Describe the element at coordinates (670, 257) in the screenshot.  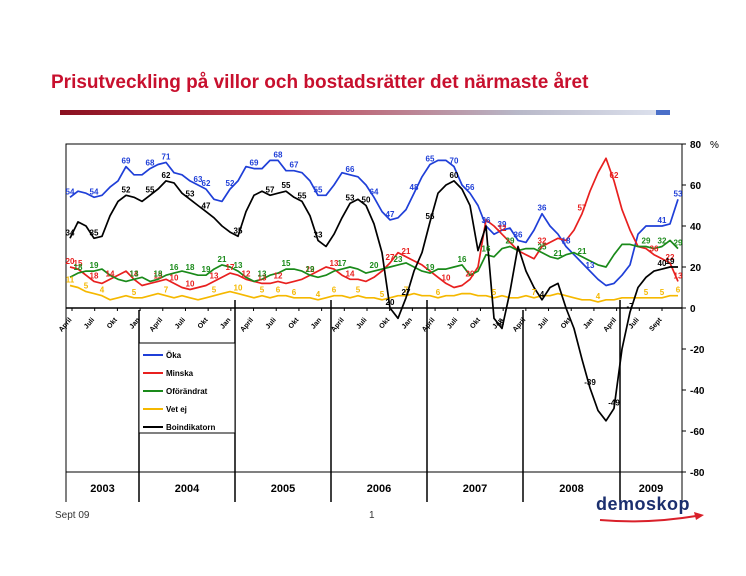
I see `data-label: 22` at that location.